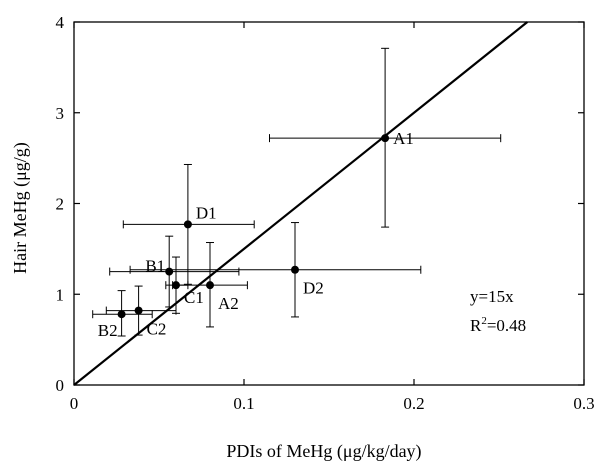 The width and height of the screenshot is (595, 466). What do you see at coordinates (413, 403) in the screenshot?
I see `x-tick-label: 0.2` at bounding box center [413, 403].